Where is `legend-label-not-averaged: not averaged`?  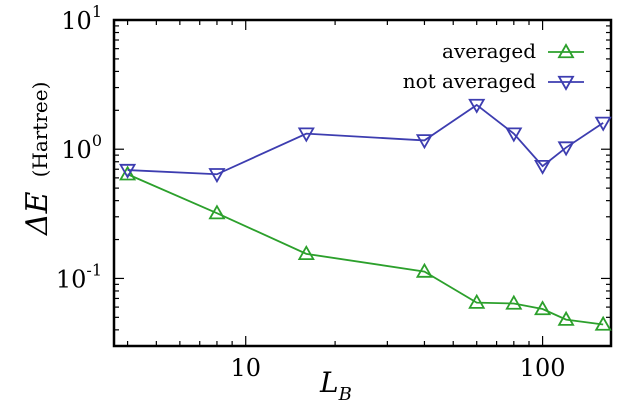
legend-label-not-averaged: not averaged is located at coordinates (469, 81).